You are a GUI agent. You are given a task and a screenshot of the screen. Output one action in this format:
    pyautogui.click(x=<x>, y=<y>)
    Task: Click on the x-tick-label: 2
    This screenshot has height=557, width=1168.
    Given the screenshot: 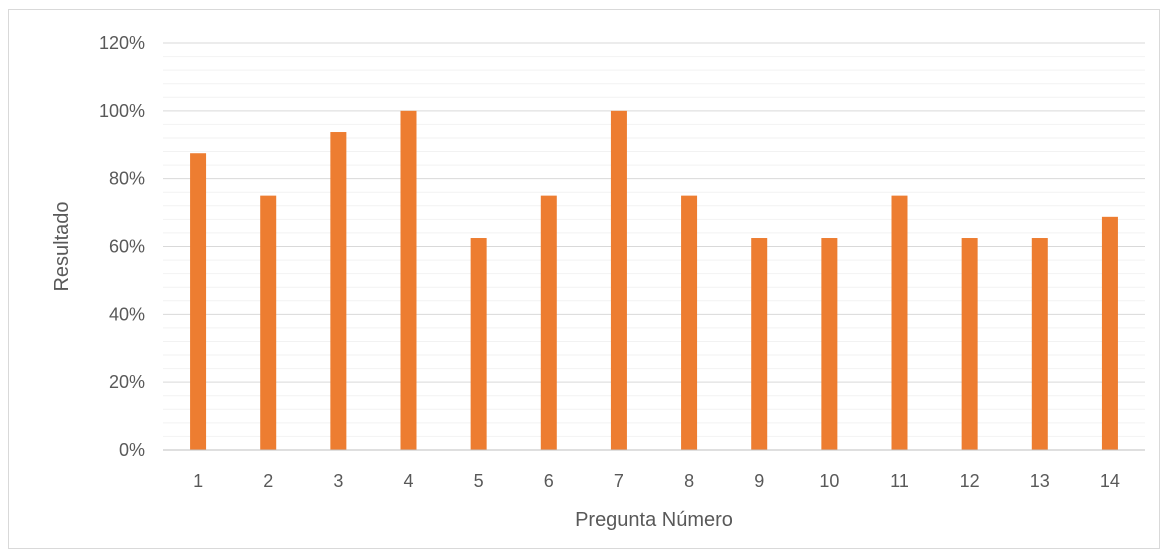 What is the action you would take?
    pyautogui.click(x=268, y=481)
    